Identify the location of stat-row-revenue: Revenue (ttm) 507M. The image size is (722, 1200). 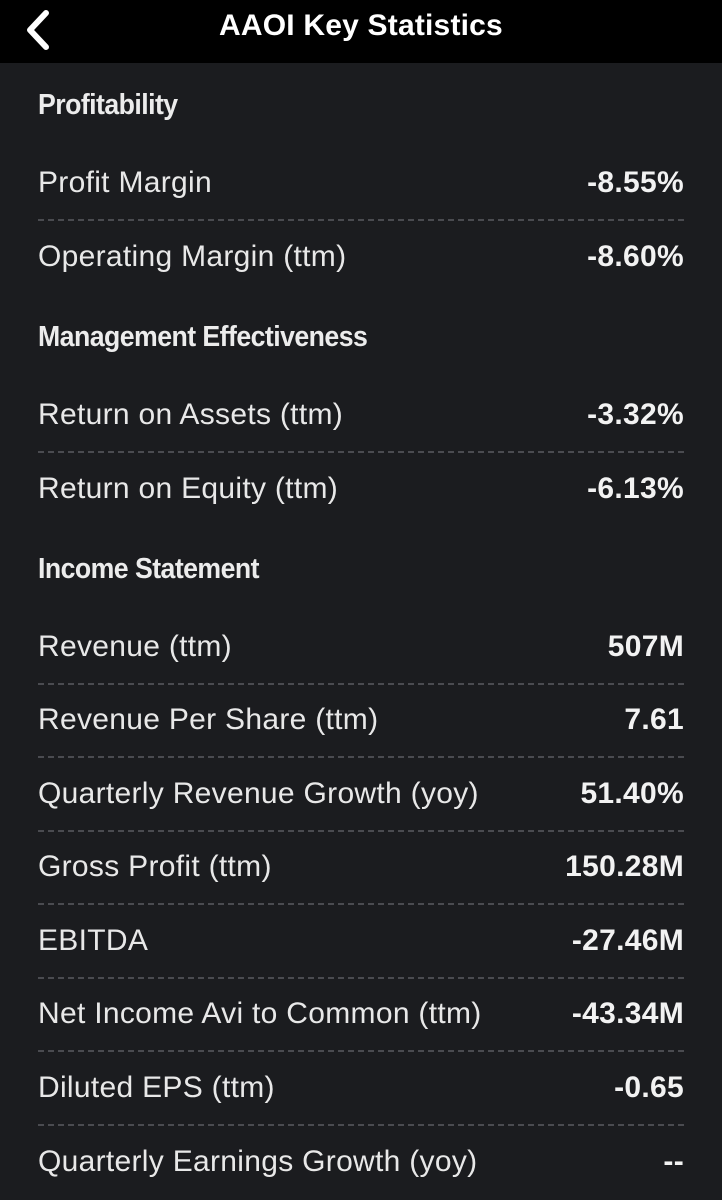
(361, 648).